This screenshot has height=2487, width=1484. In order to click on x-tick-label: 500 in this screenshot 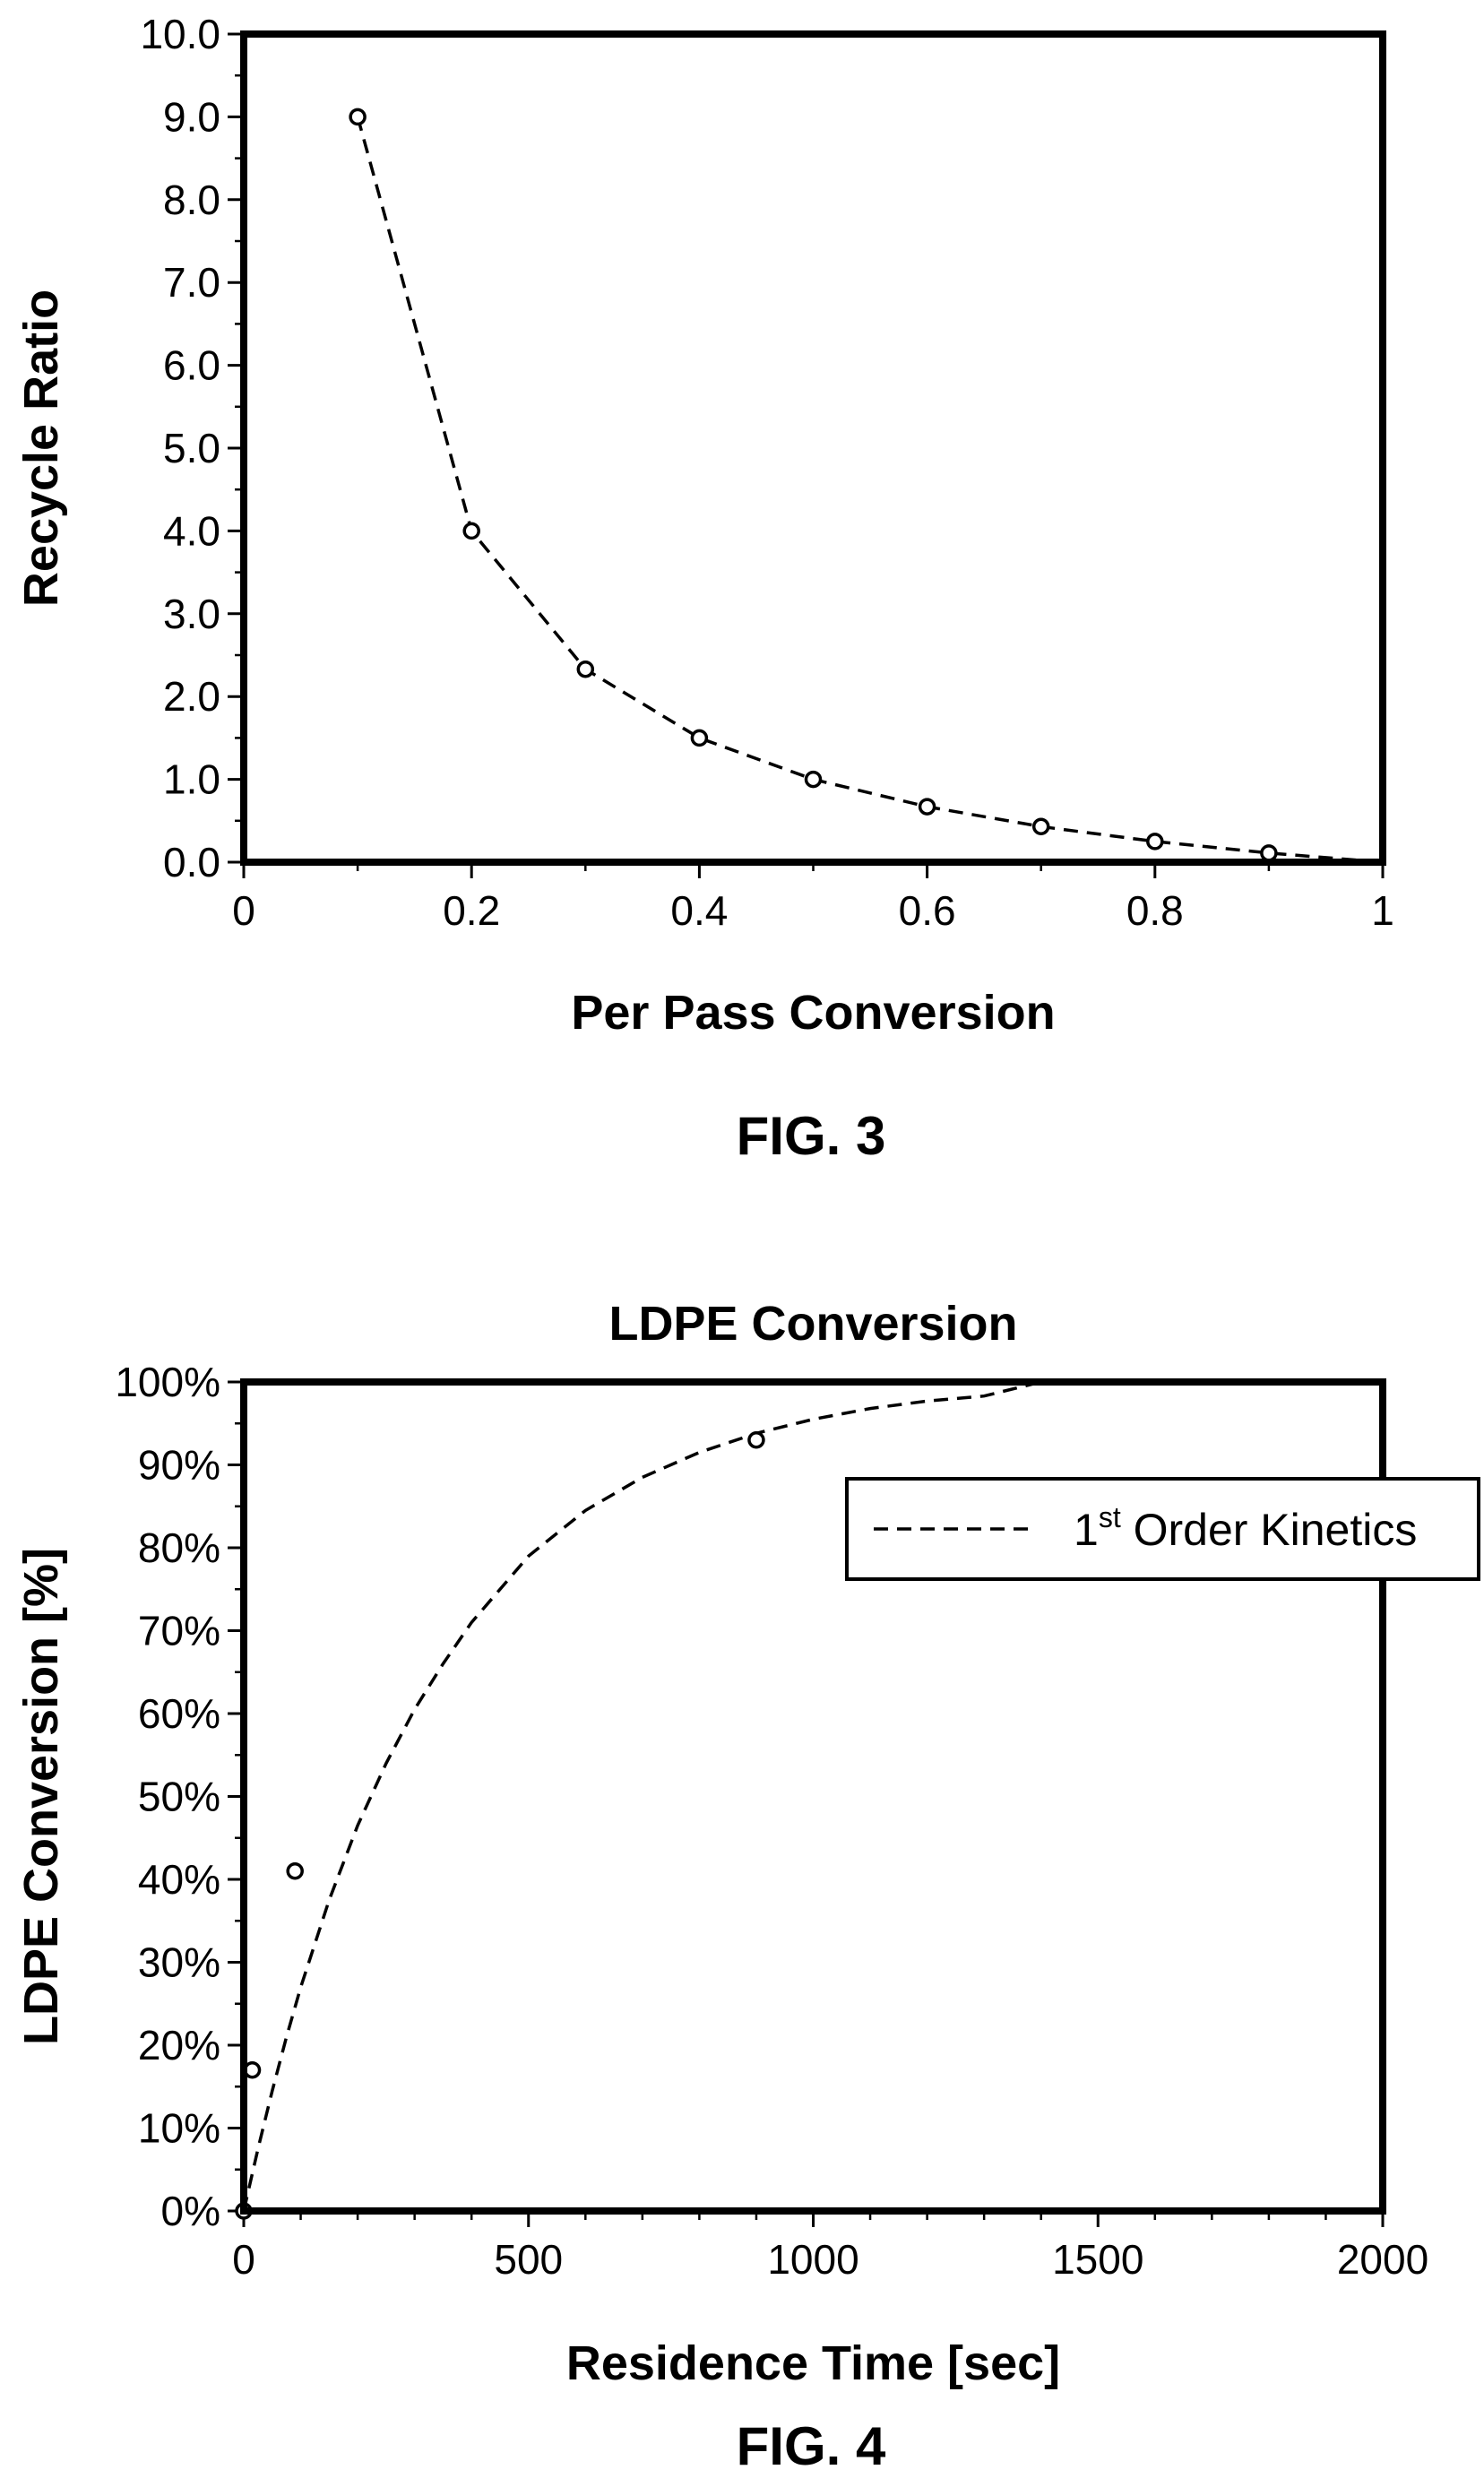, I will do `click(528, 2259)`.